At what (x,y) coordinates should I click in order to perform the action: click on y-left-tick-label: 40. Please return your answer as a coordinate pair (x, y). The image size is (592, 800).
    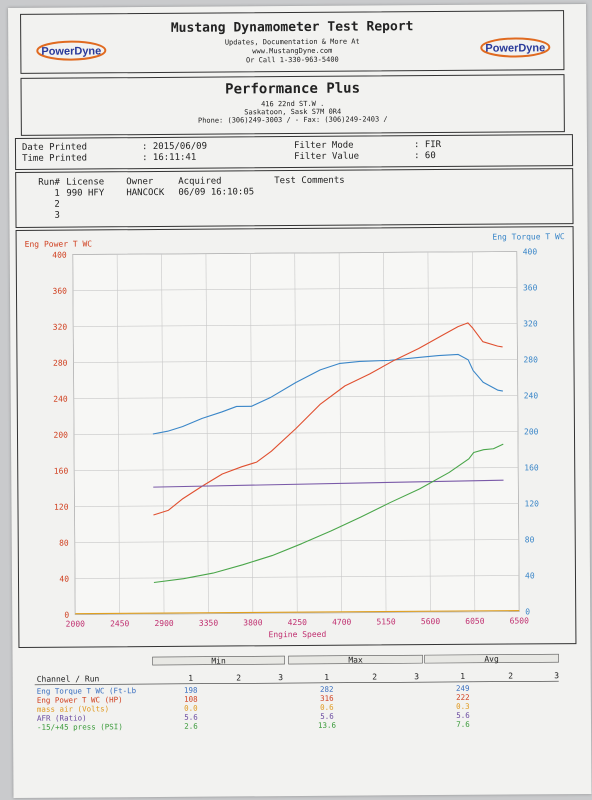
    Looking at the image, I should click on (64, 579).